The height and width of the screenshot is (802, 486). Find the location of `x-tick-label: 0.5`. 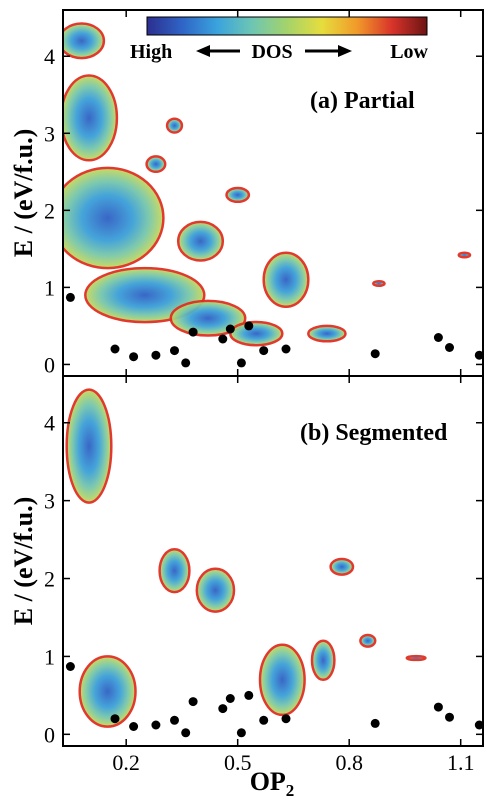

x-tick-label: 0.5 is located at coordinates (238, 762).